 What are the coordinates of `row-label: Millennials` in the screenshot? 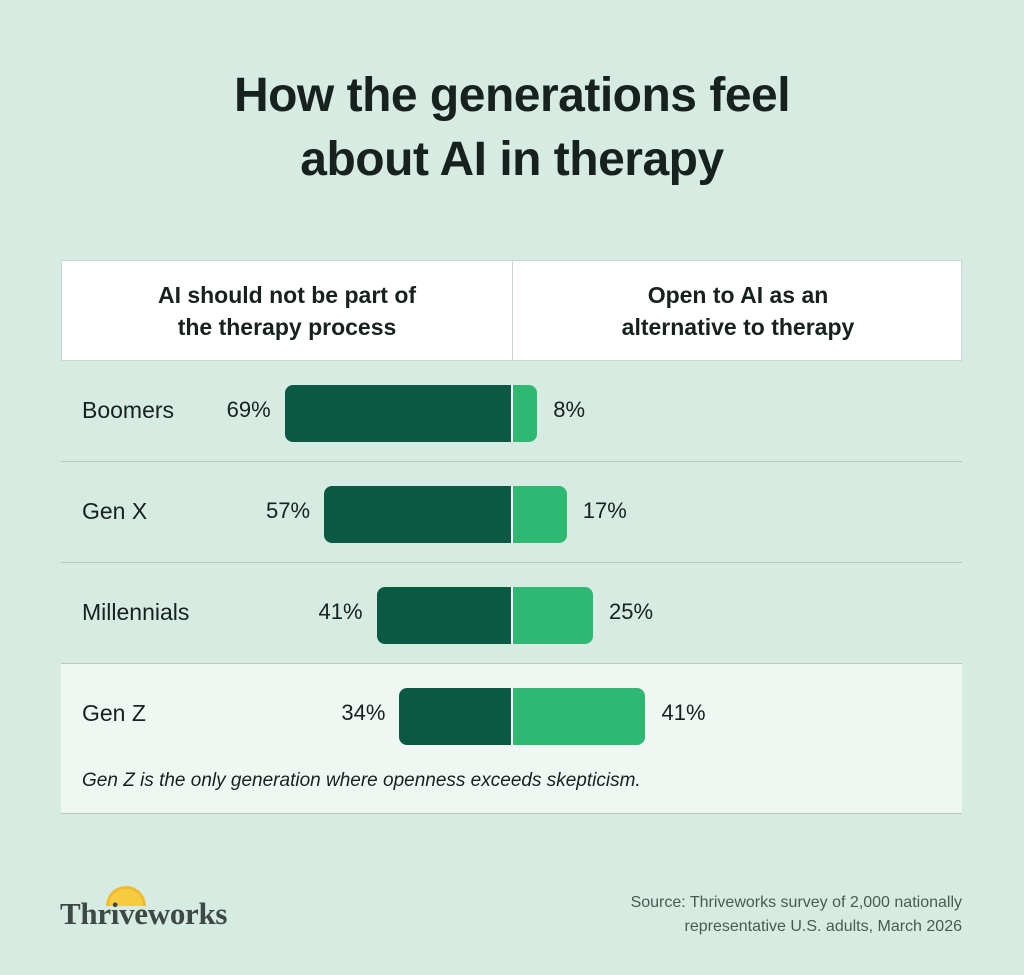 It's located at (136, 612).